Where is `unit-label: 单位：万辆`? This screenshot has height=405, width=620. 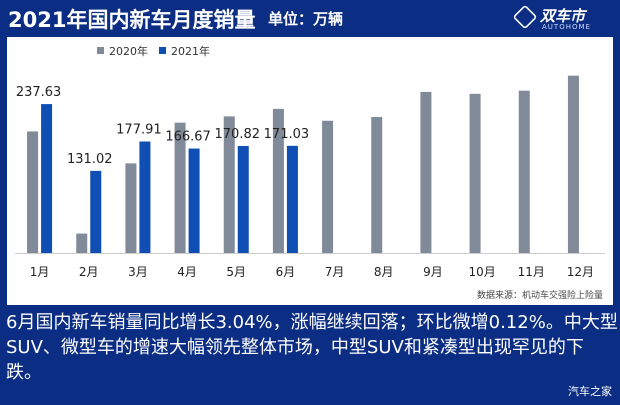 unit-label: 单位：万辆 is located at coordinates (306, 19).